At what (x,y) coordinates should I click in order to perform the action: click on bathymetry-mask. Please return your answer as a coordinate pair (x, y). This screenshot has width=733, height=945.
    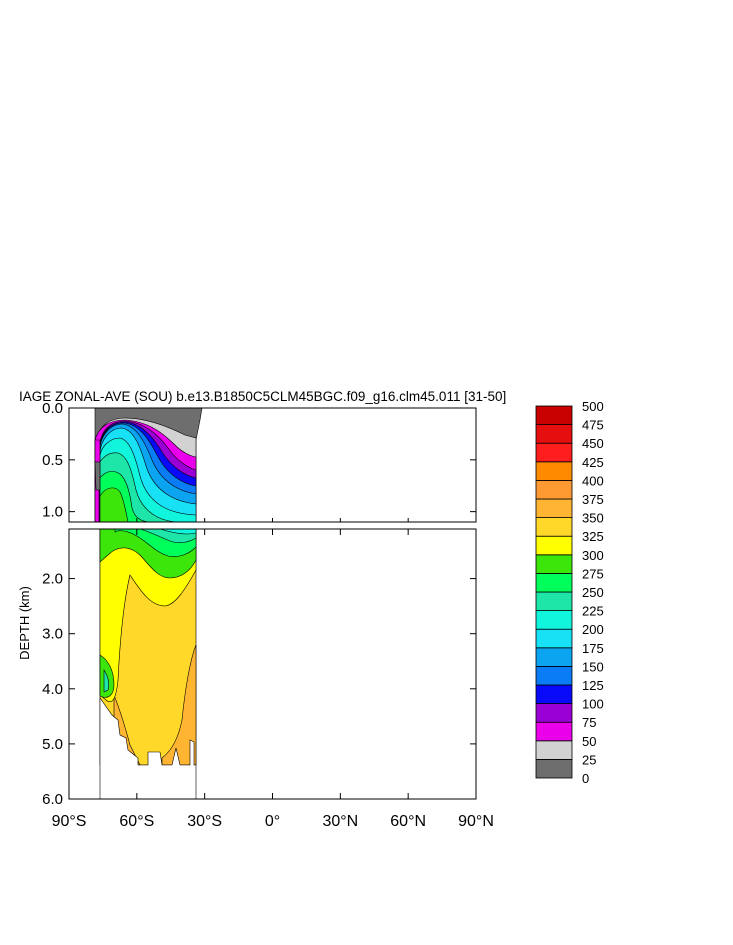
    Looking at the image, I should click on (148, 748).